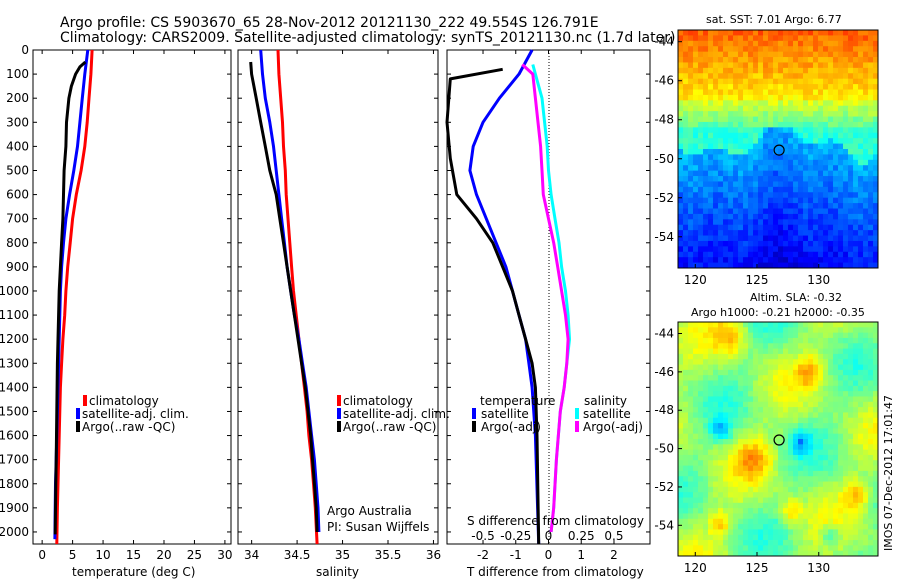  What do you see at coordinates (664, 525) in the screenshot?
I see `map-y-tick-label: -54` at bounding box center [664, 525].